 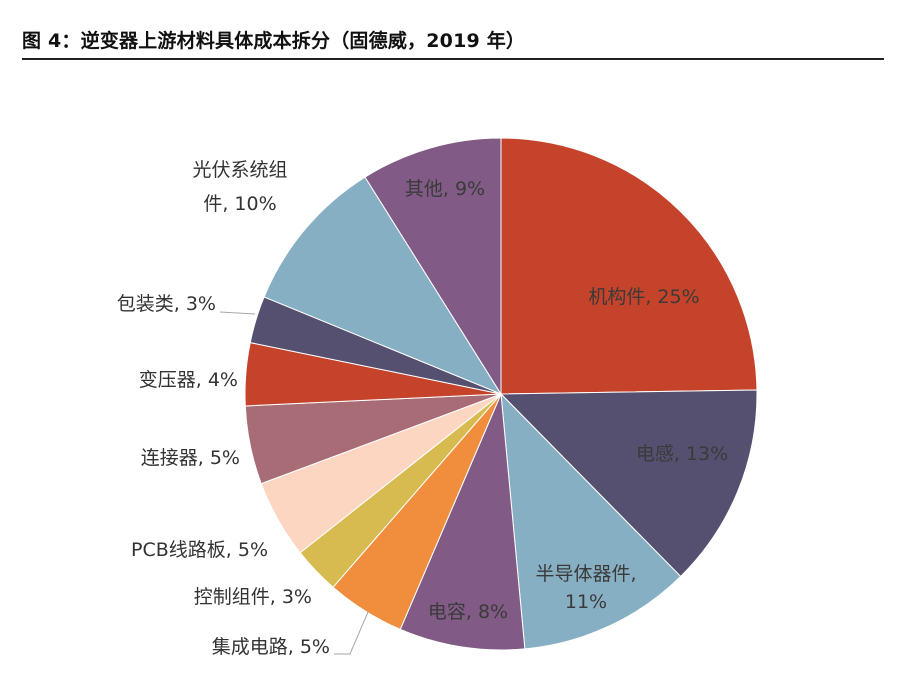 I want to click on slice-label-2: 电感, 13%, so click(x=682, y=454).